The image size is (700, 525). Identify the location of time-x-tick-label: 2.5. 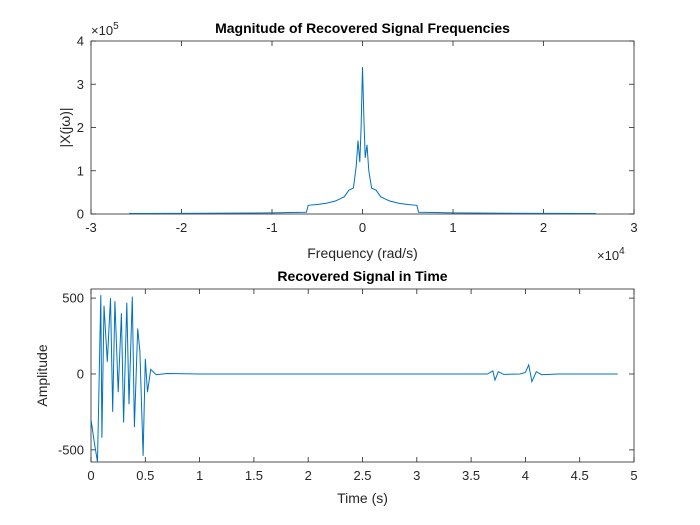
(362, 475).